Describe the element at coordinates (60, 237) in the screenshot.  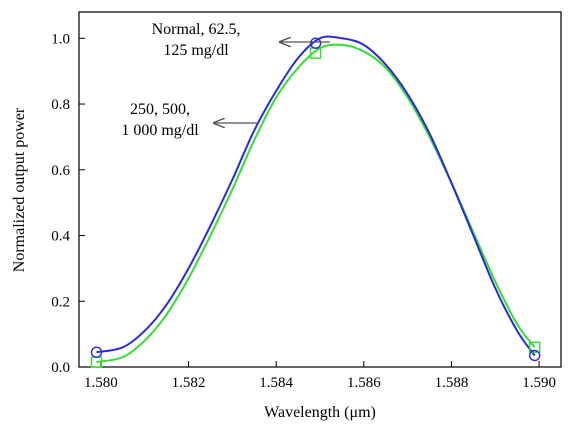
I see `y-tick-label: 0.4` at that location.